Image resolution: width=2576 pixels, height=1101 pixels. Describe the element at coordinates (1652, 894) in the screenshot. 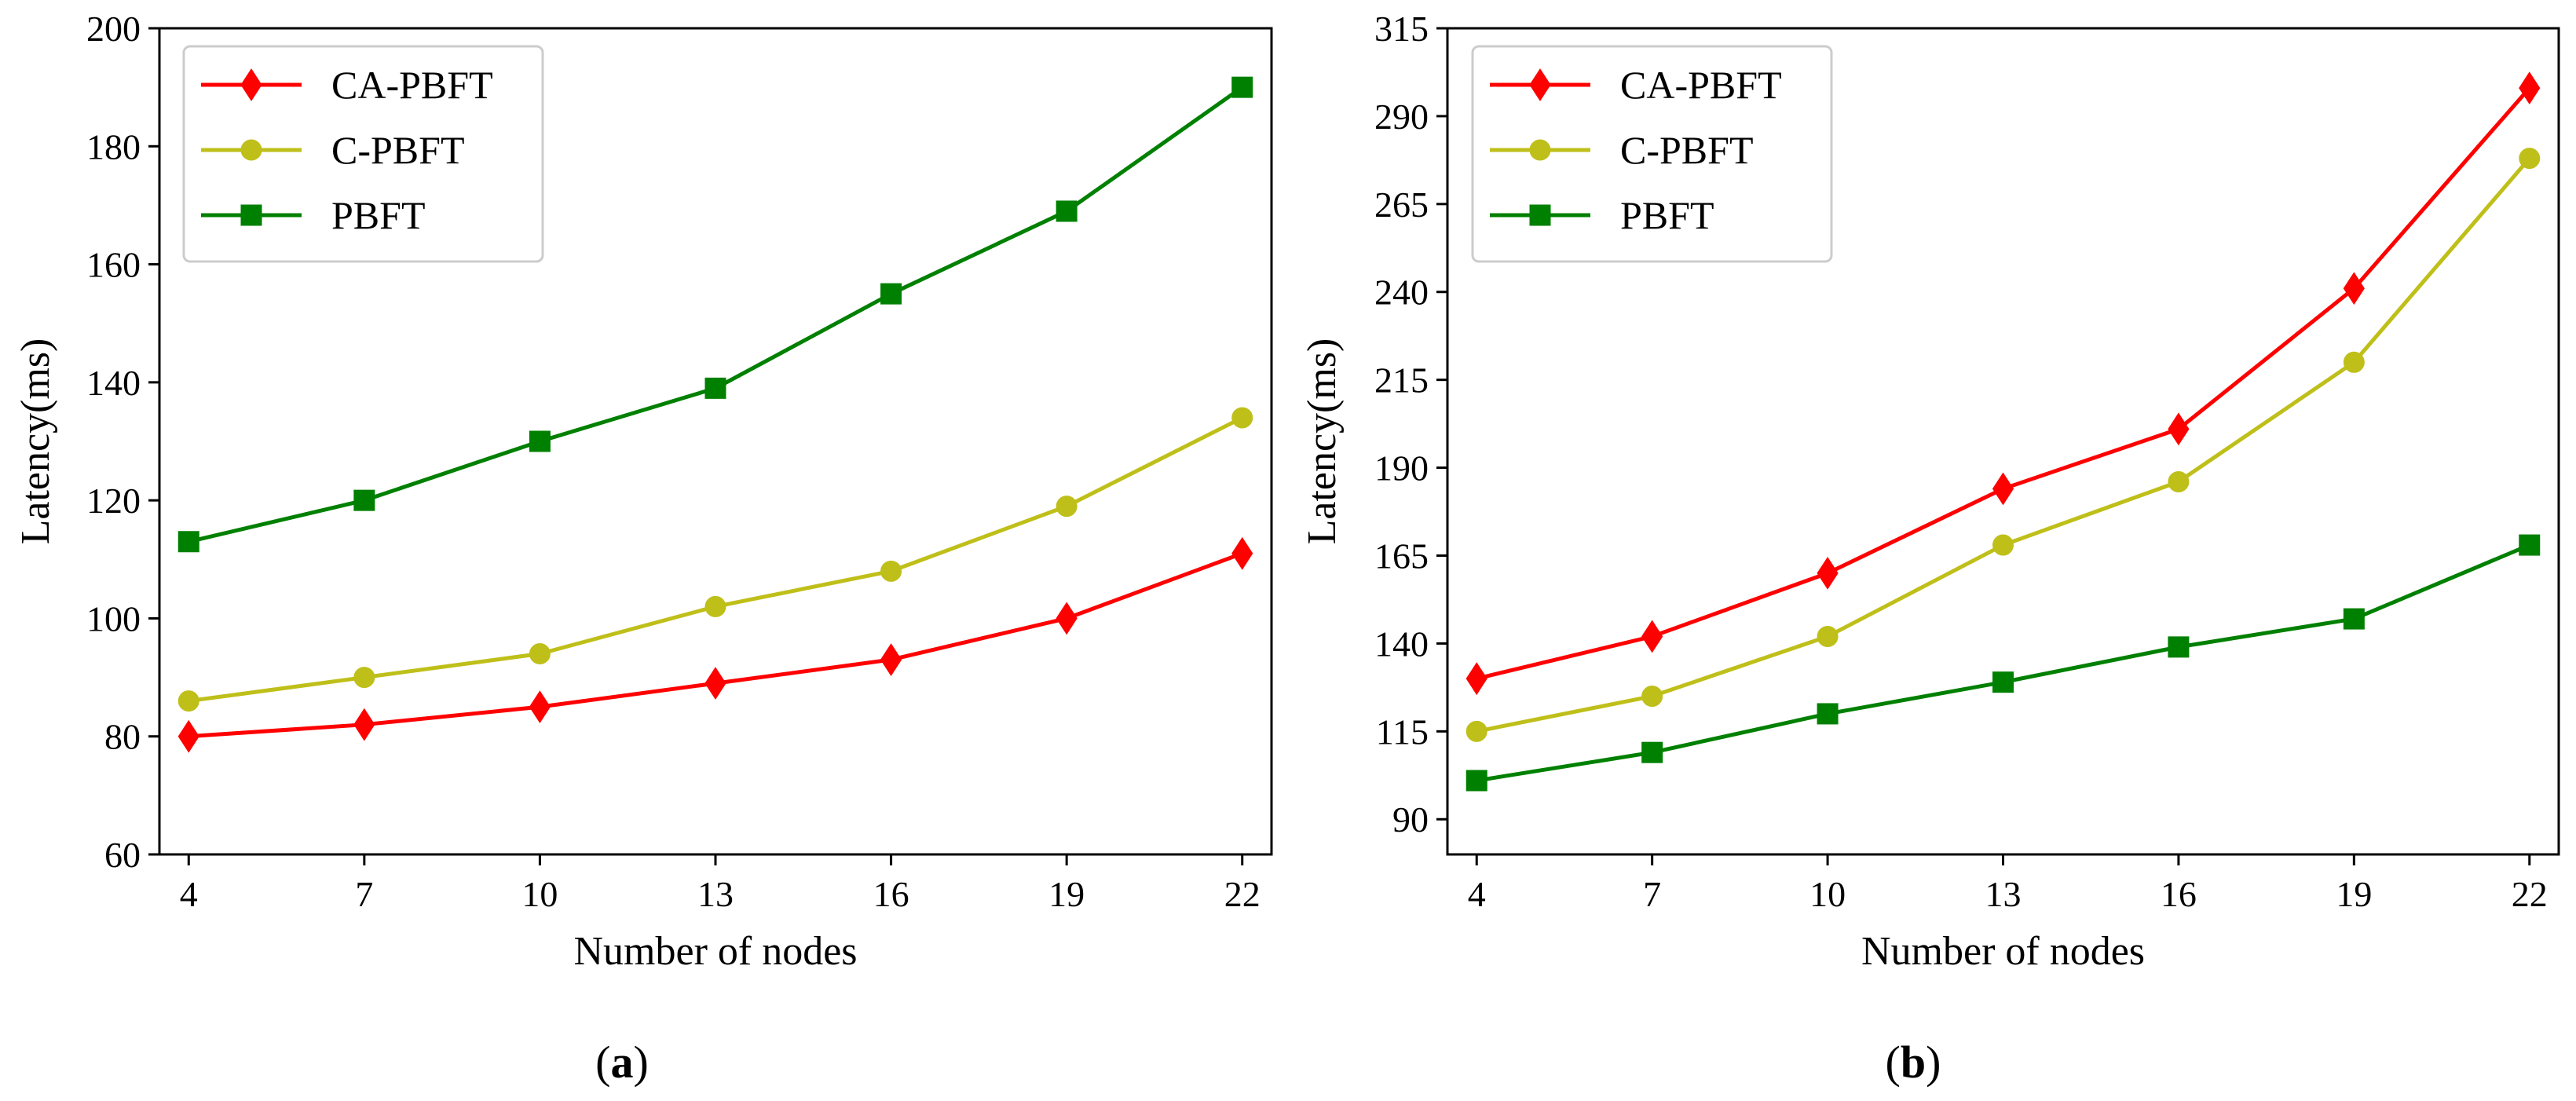

I see `x-tick-label: 7` at that location.